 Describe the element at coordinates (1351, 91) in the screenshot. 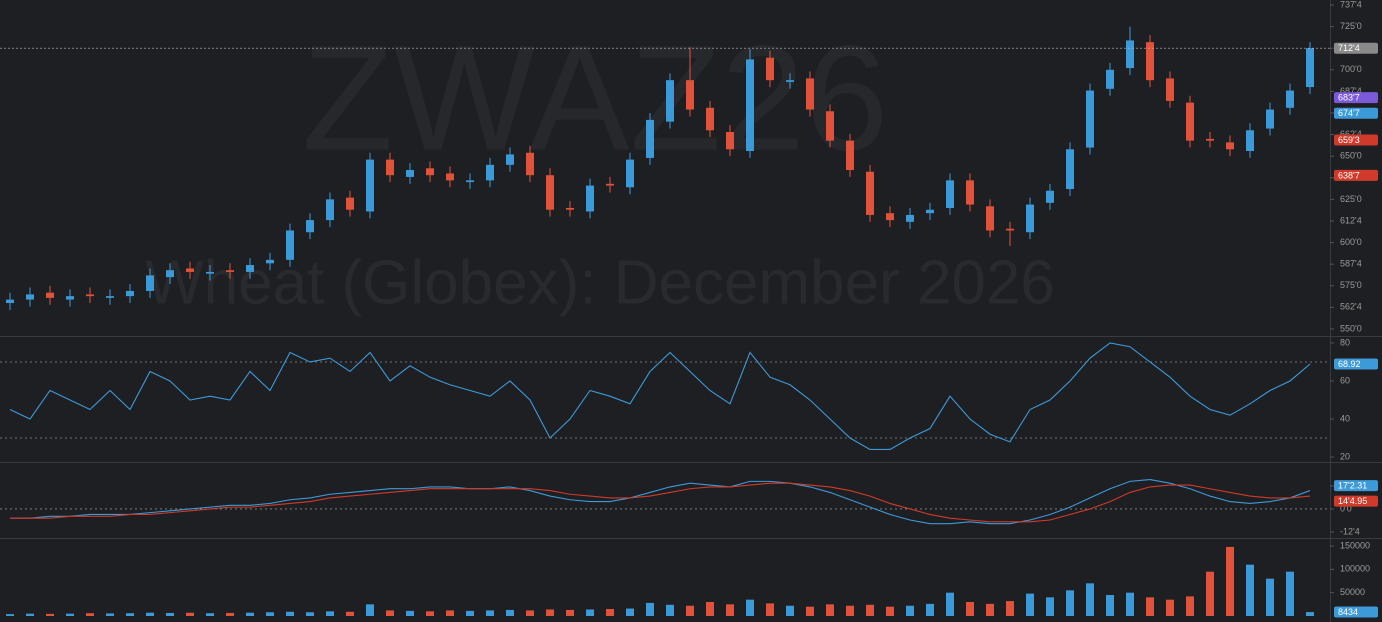

I see `y-tick-label: 687'4` at that location.